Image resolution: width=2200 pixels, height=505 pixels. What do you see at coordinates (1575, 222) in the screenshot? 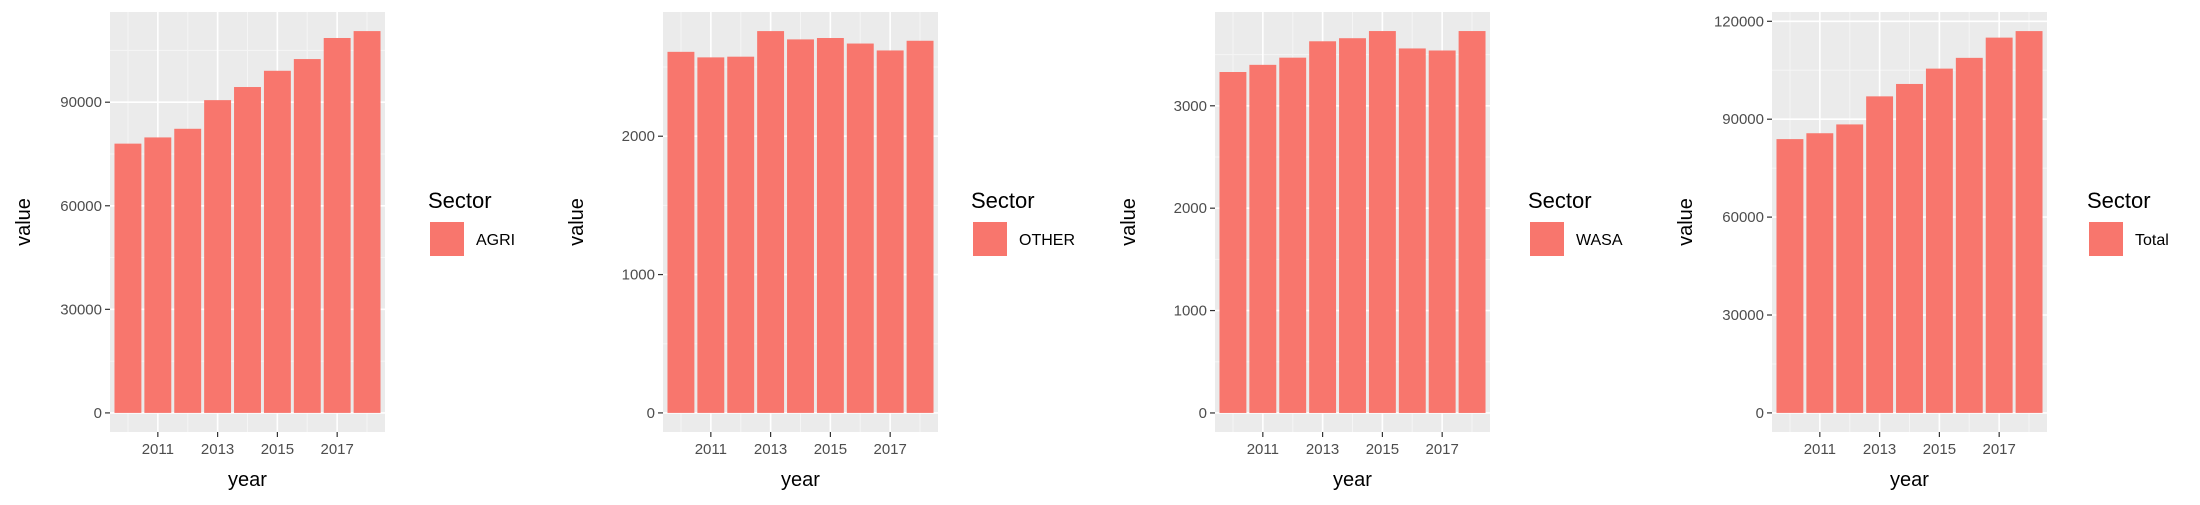
I see `legend: Sector WASA` at bounding box center [1575, 222].